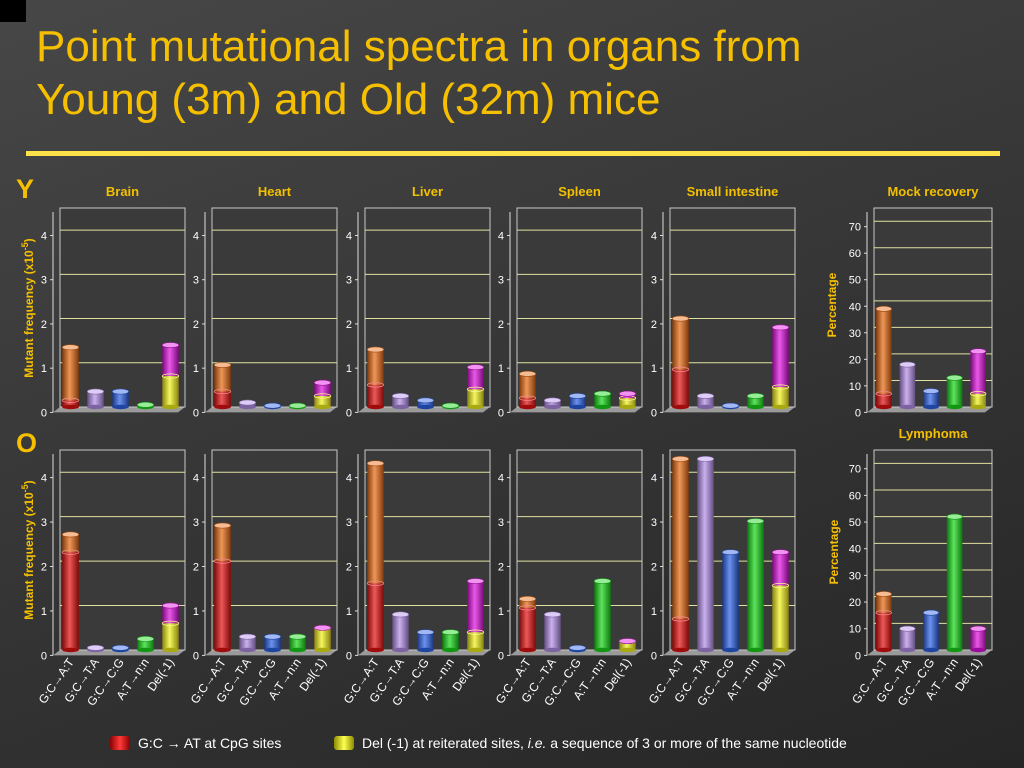  I want to click on chart-o-col5-bar-g-c-a-t-body, so click(680, 554).